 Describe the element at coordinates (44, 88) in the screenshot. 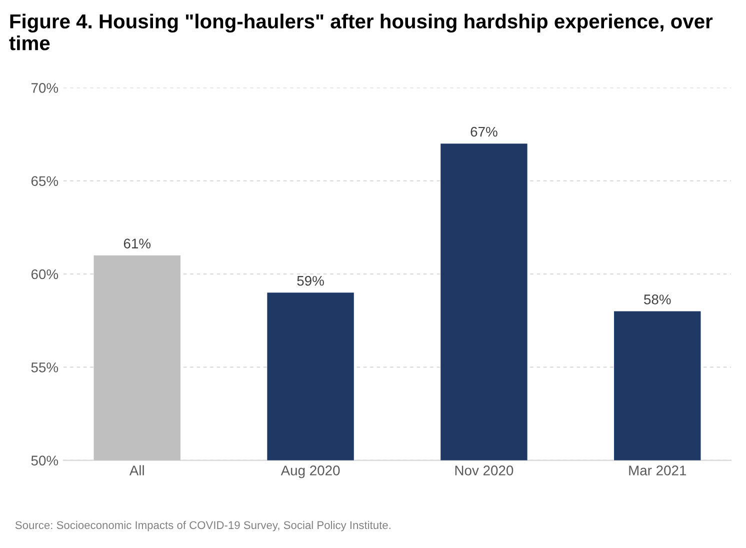

I see `y-tick-label: 70%` at that location.